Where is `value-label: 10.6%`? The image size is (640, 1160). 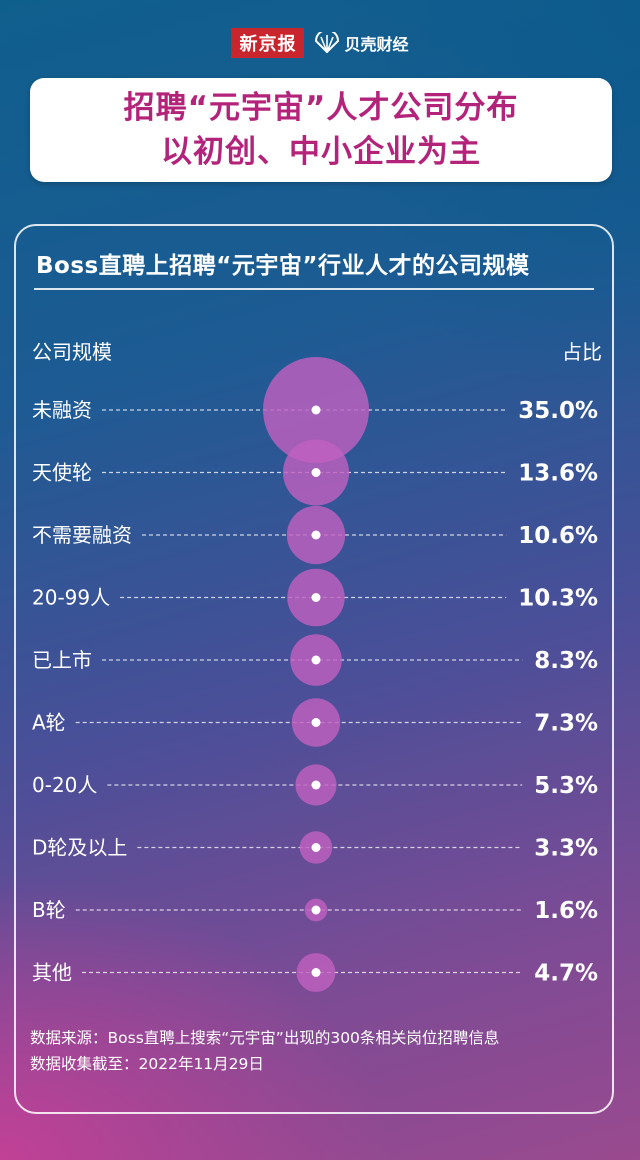
value-label: 10.6% is located at coordinates (558, 536).